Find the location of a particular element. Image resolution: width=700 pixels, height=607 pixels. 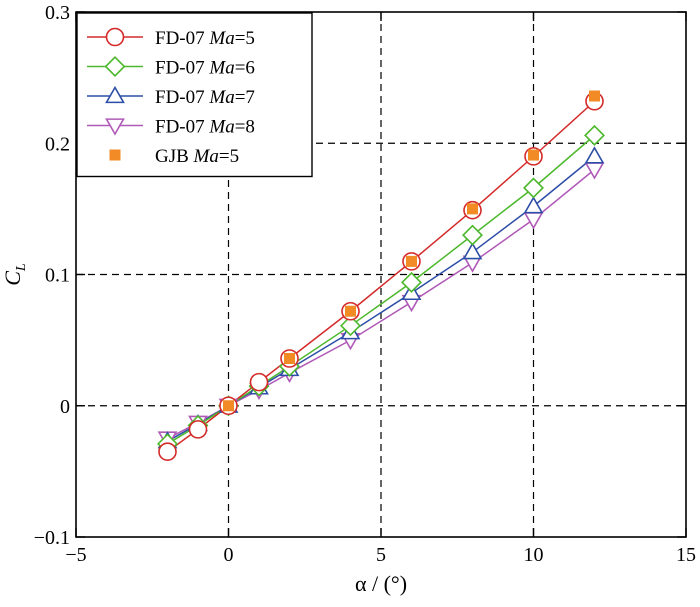

legend-label: GJB Ma=5 is located at coordinates (197, 156).